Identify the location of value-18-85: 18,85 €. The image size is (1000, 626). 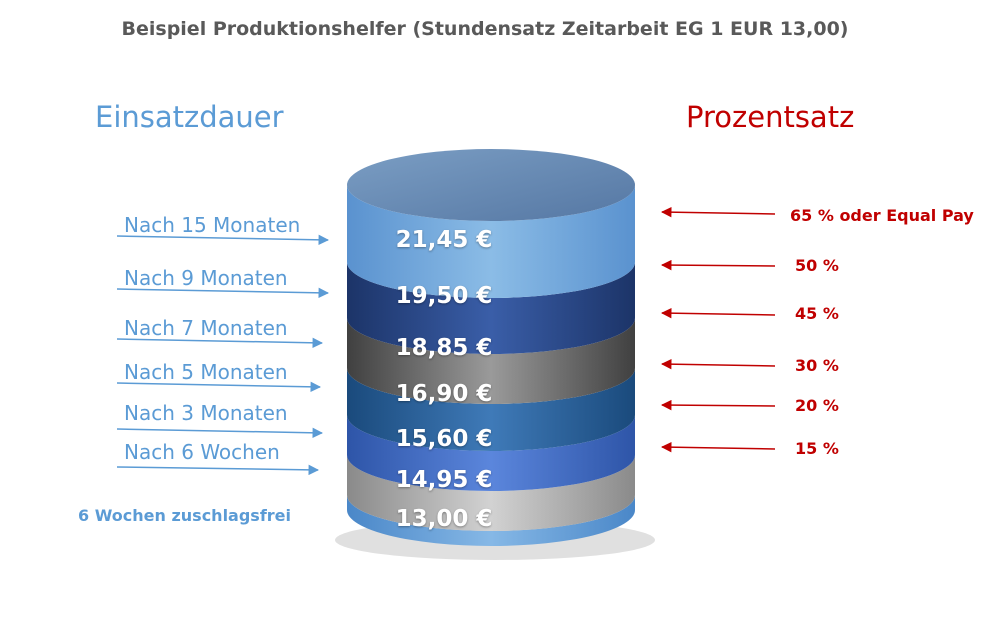
(444, 348).